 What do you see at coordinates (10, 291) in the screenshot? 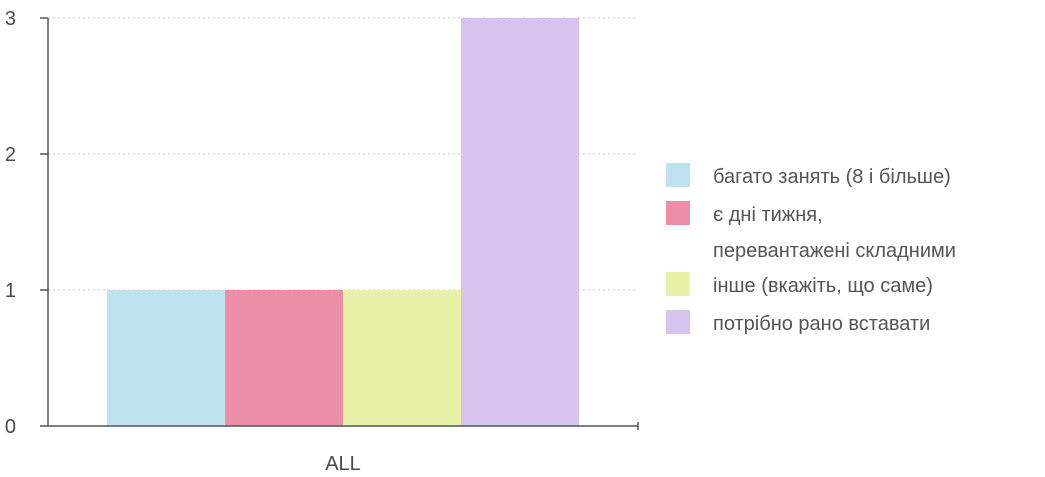
I see `y-tick-label: 1` at bounding box center [10, 291].